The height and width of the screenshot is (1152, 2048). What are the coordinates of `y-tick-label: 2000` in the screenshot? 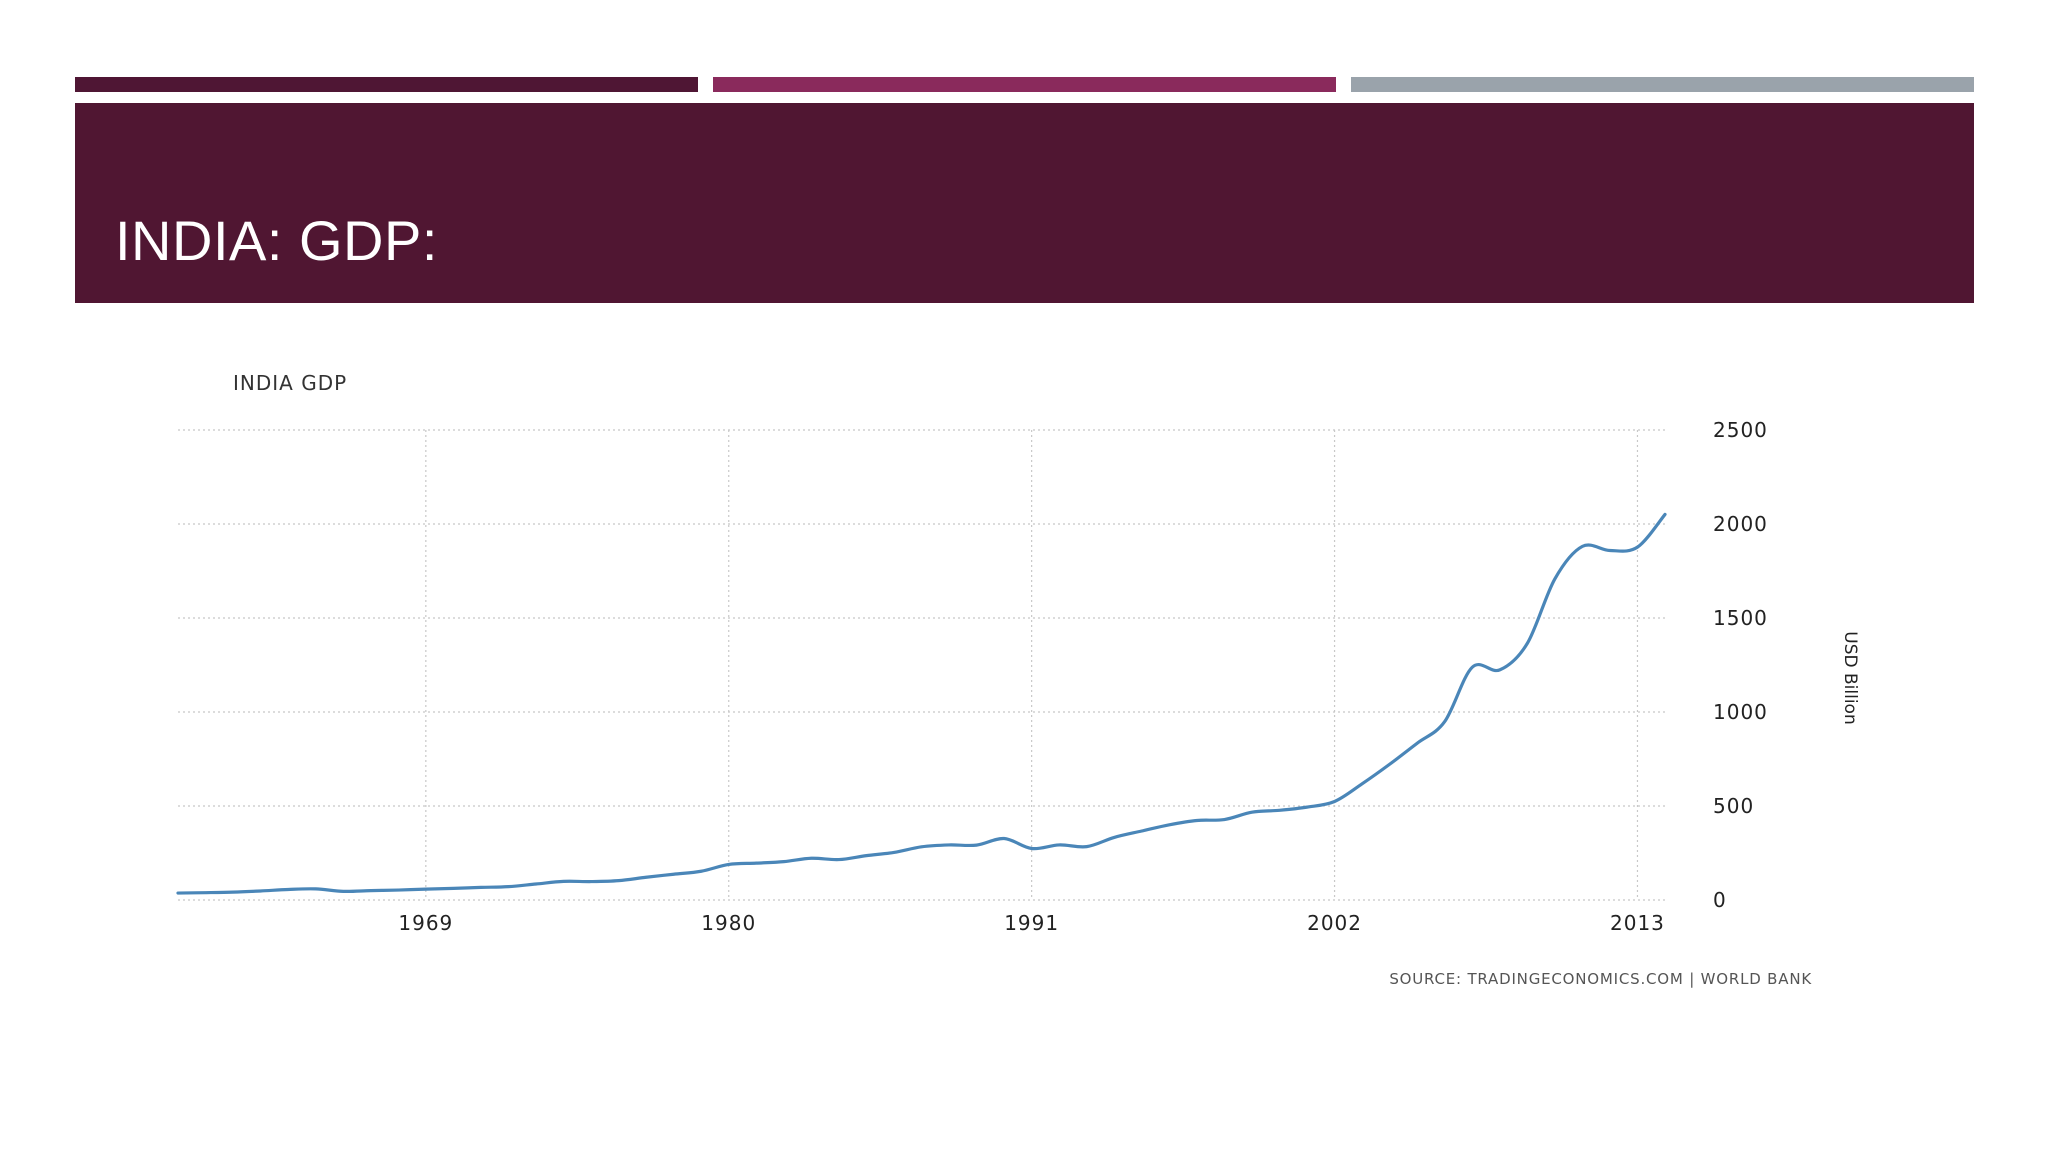 It's located at (1740, 524).